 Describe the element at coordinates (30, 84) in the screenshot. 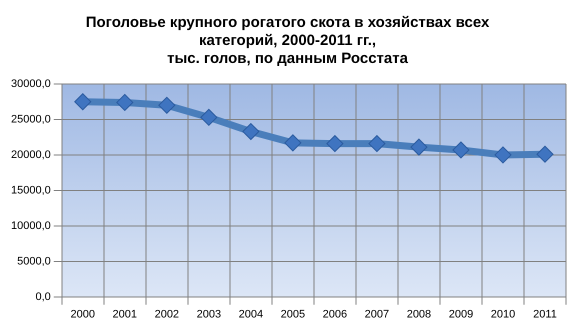

I see `y-tick-label: 30000,0` at that location.